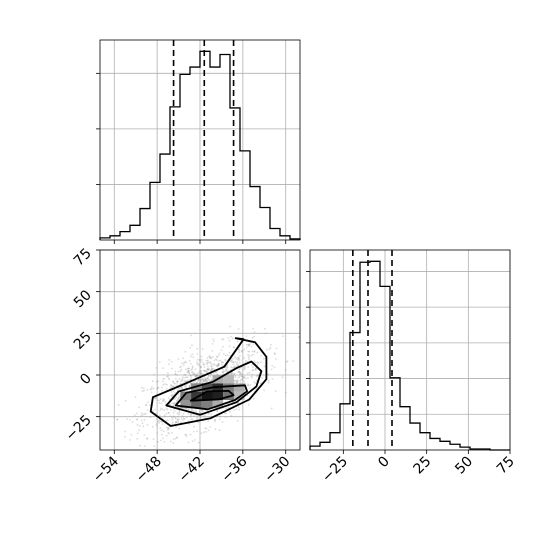 The height and width of the screenshot is (550, 550). Describe the element at coordinates (200, 145) in the screenshot. I see `top-hist-step` at that location.